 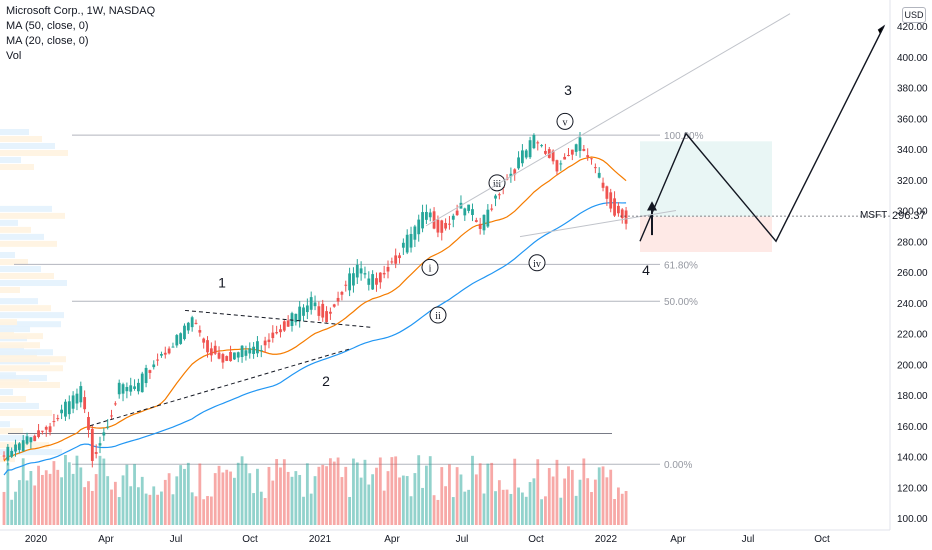 What do you see at coordinates (912, 212) in the screenshot?
I see `y-tick-label: 300.00` at bounding box center [912, 212].